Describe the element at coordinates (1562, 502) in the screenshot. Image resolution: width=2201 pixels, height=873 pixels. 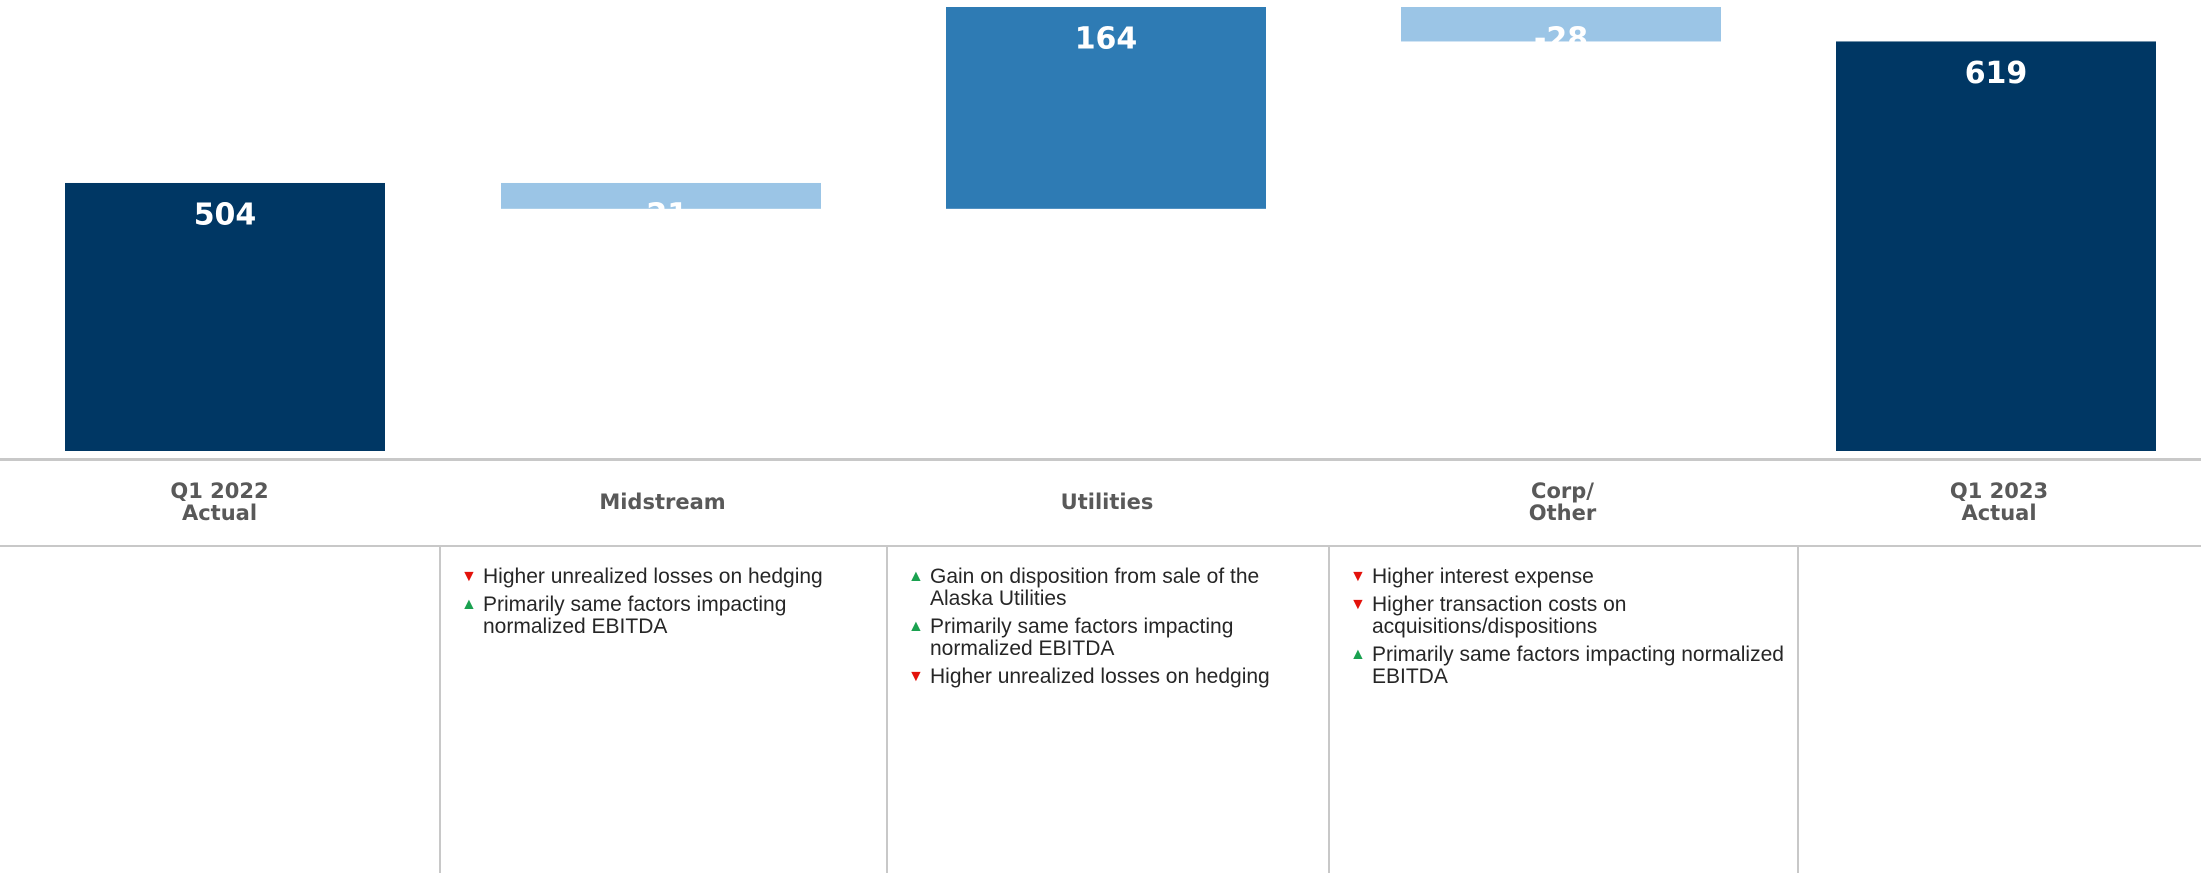
I see `category-label: Corp/ Other` at that location.